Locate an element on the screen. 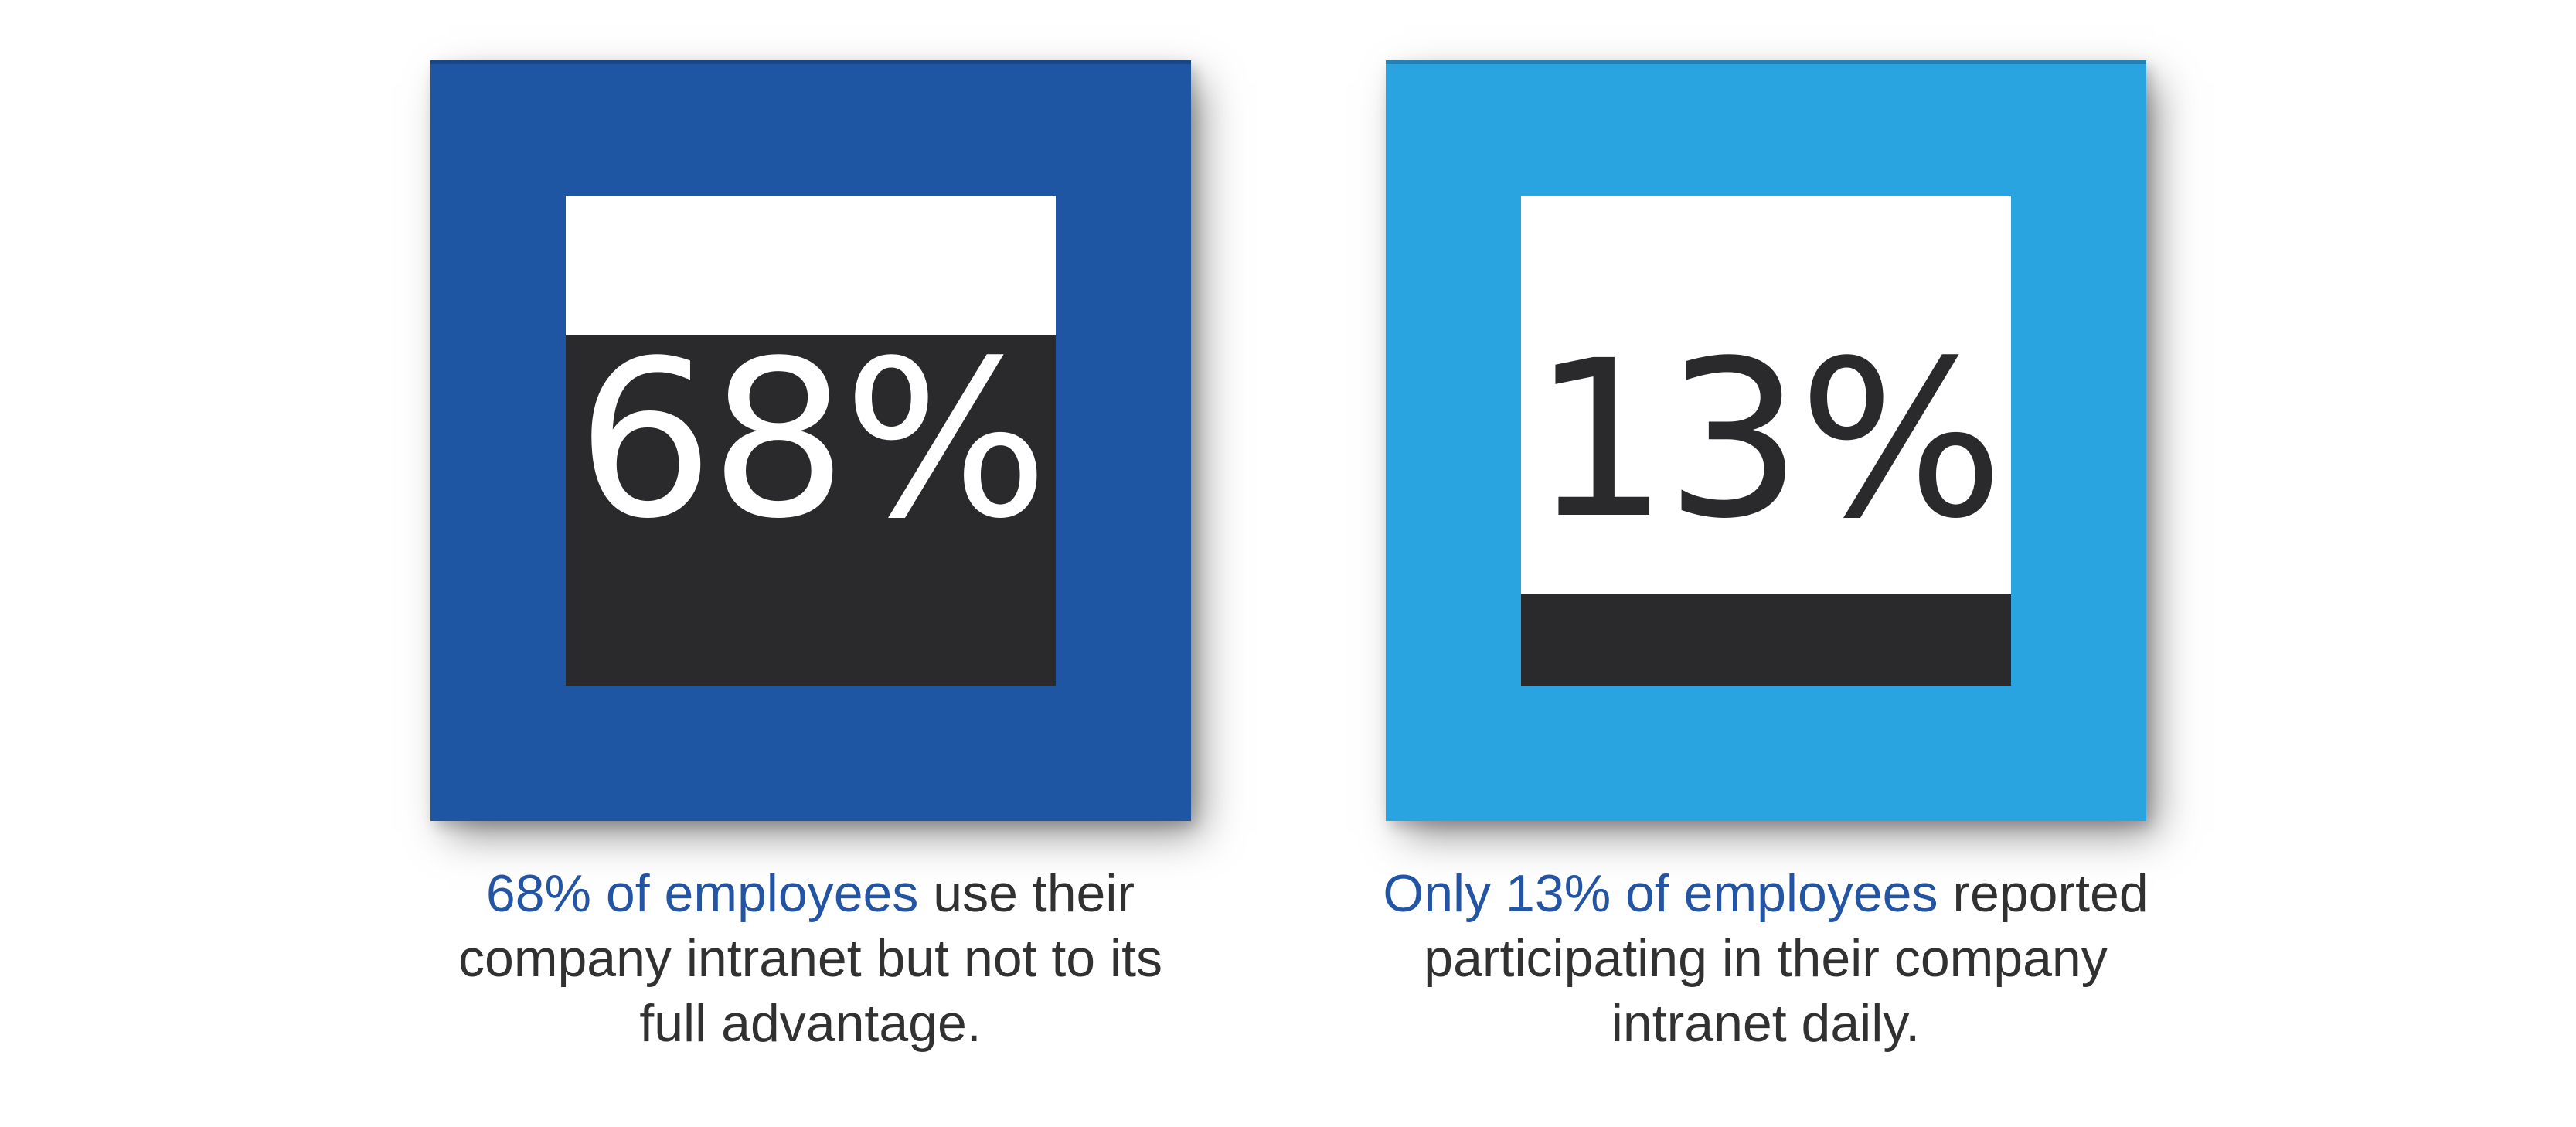  caption-line: company intranet but not to its is located at coordinates (810, 959).